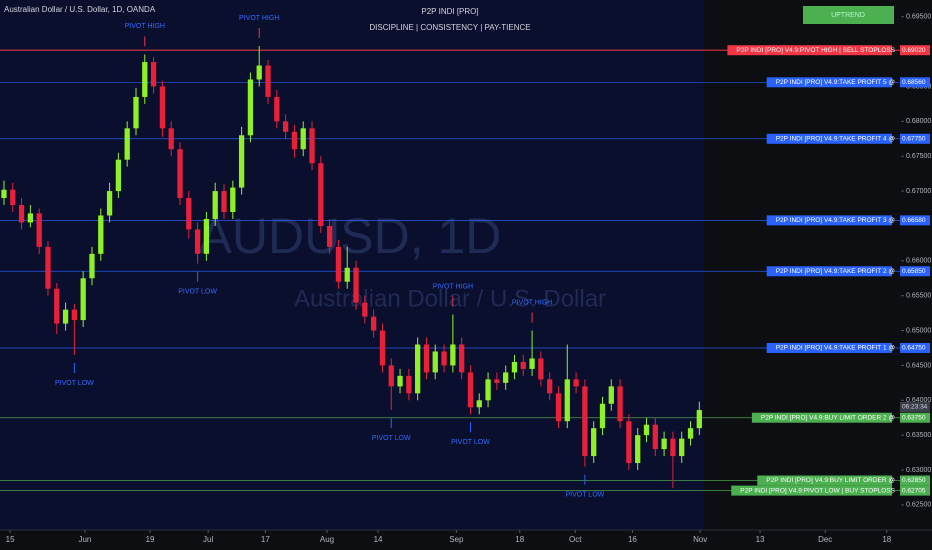  Describe the element at coordinates (10, 539) in the screenshot. I see `x-tick-label: 15` at that location.